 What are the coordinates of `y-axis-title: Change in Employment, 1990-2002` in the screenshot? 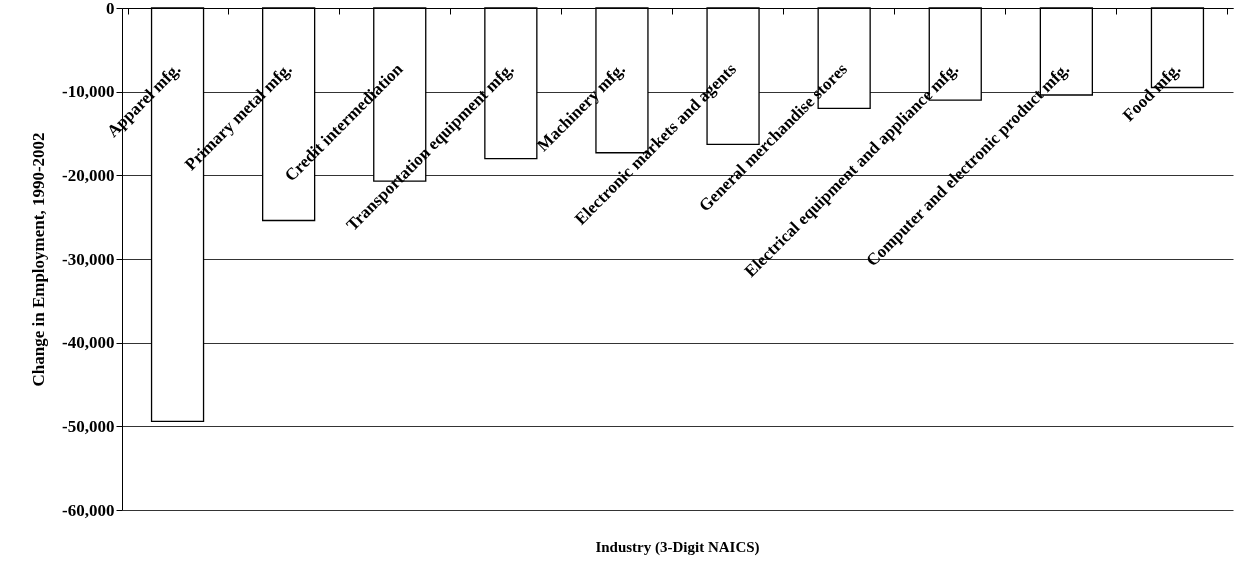 It's located at (39, 259).